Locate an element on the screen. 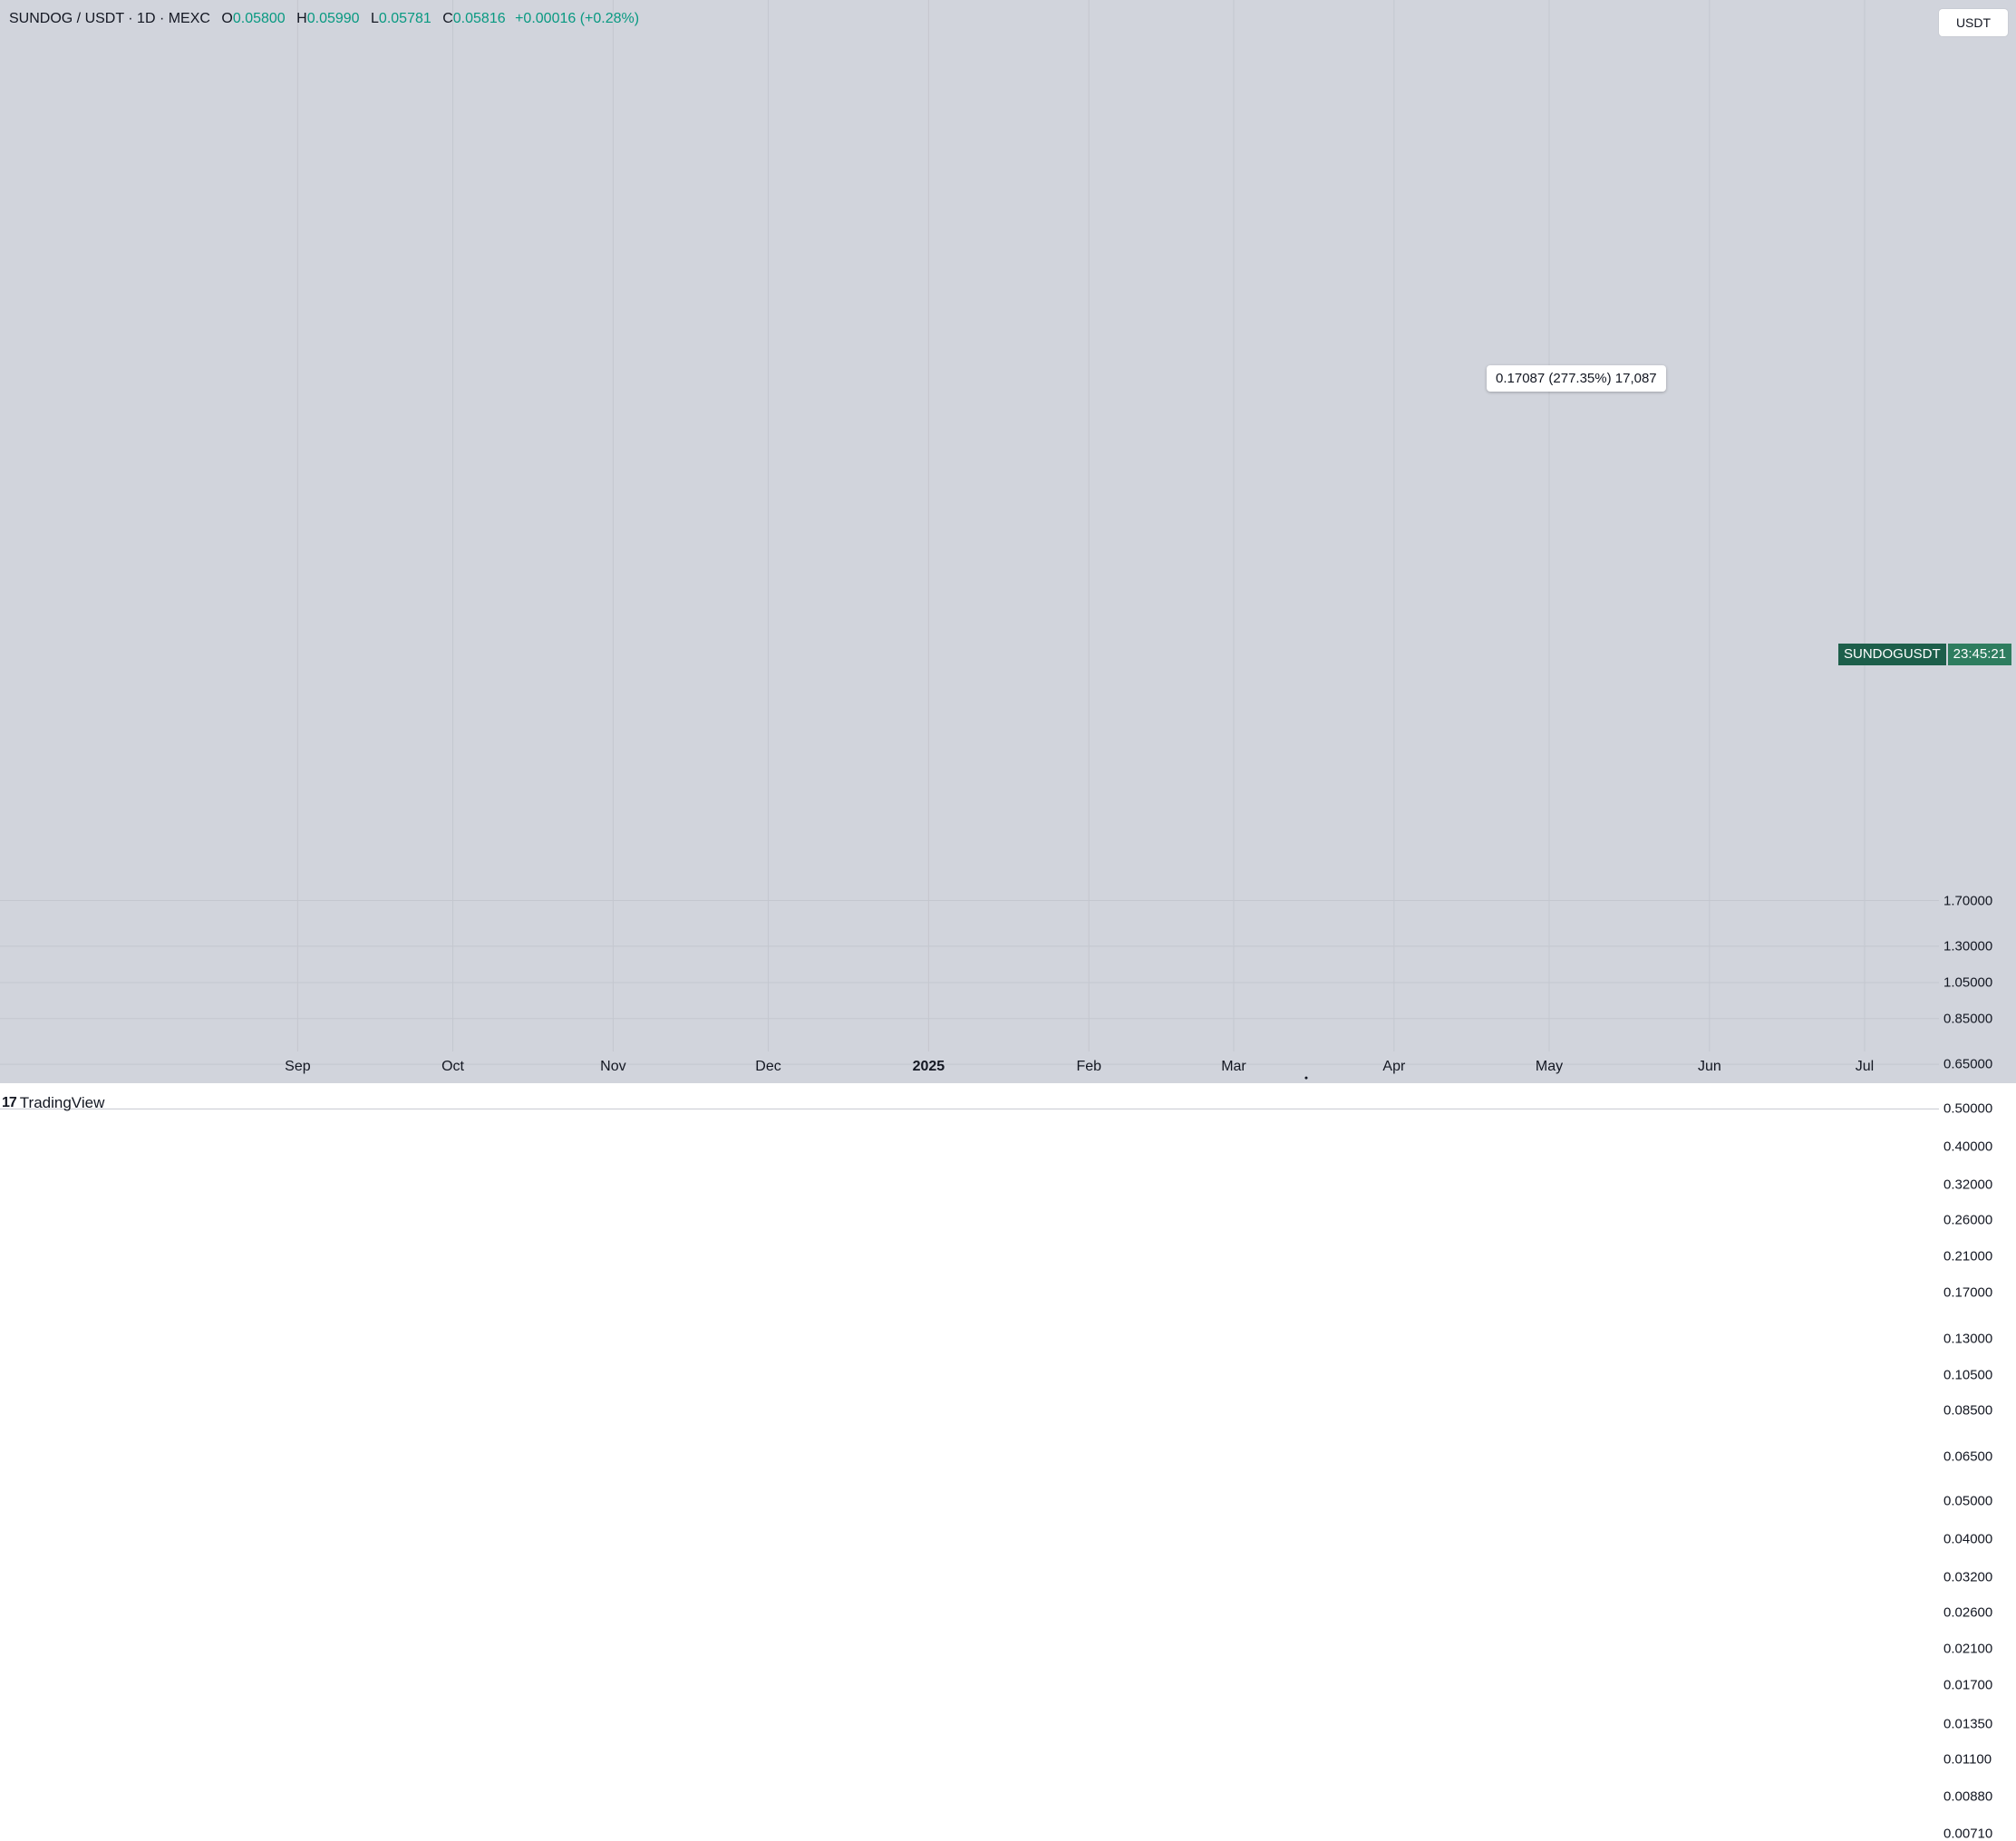  price-tick-label: 0.06500 is located at coordinates (1968, 1457).